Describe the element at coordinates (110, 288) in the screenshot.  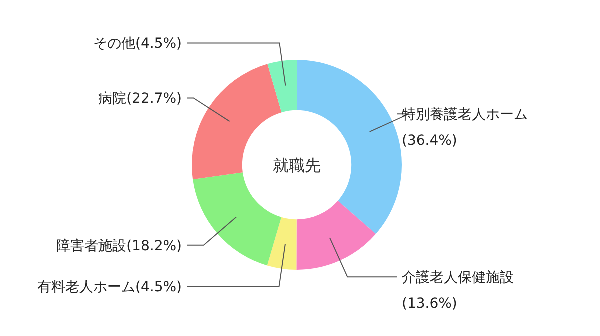
I see `slice-label: 有料老人ホーム(4.5%)` at that location.